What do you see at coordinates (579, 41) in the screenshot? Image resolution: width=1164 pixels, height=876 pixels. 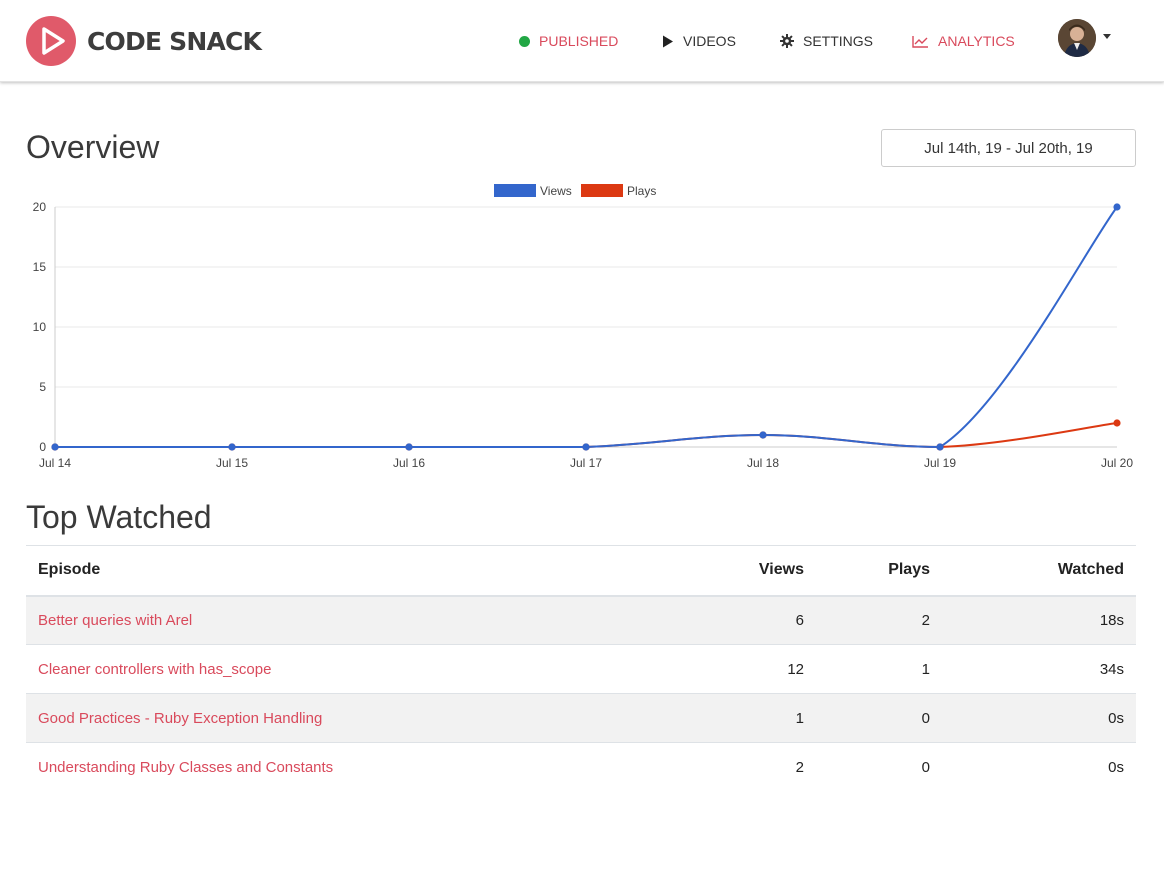 I see `nav-published-label: PUBLISHED` at bounding box center [579, 41].